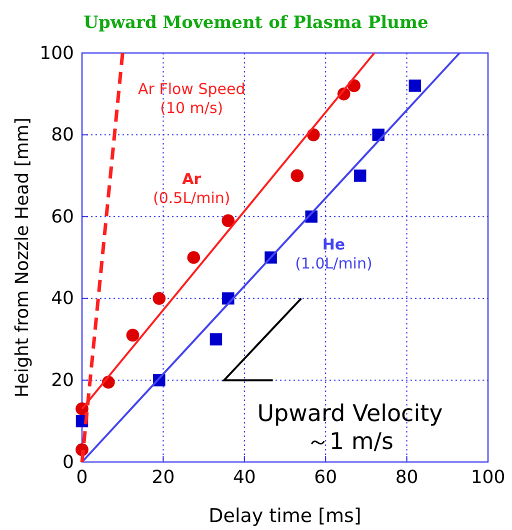 This screenshot has width=512, height=530. I want to click on chart-title: Upward Movement of Plasma Plume, so click(256, 23).